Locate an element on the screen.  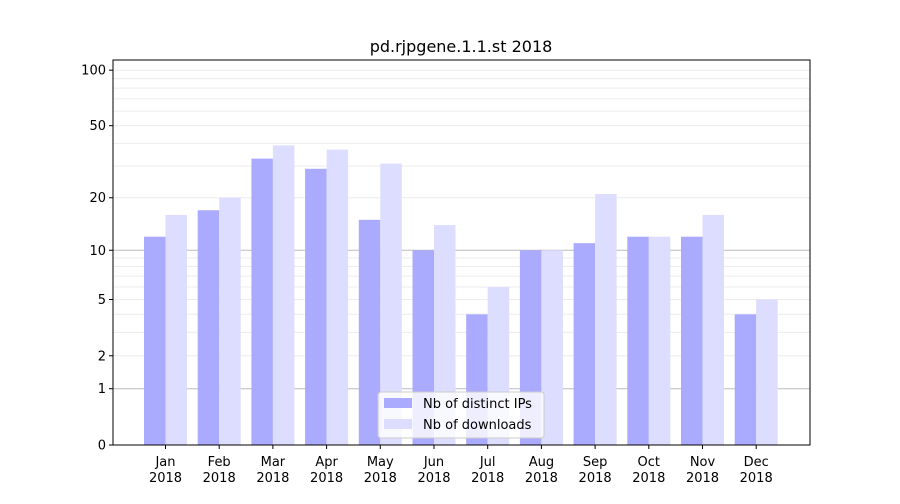
legend-label: Nb of downloads is located at coordinates (477, 425).